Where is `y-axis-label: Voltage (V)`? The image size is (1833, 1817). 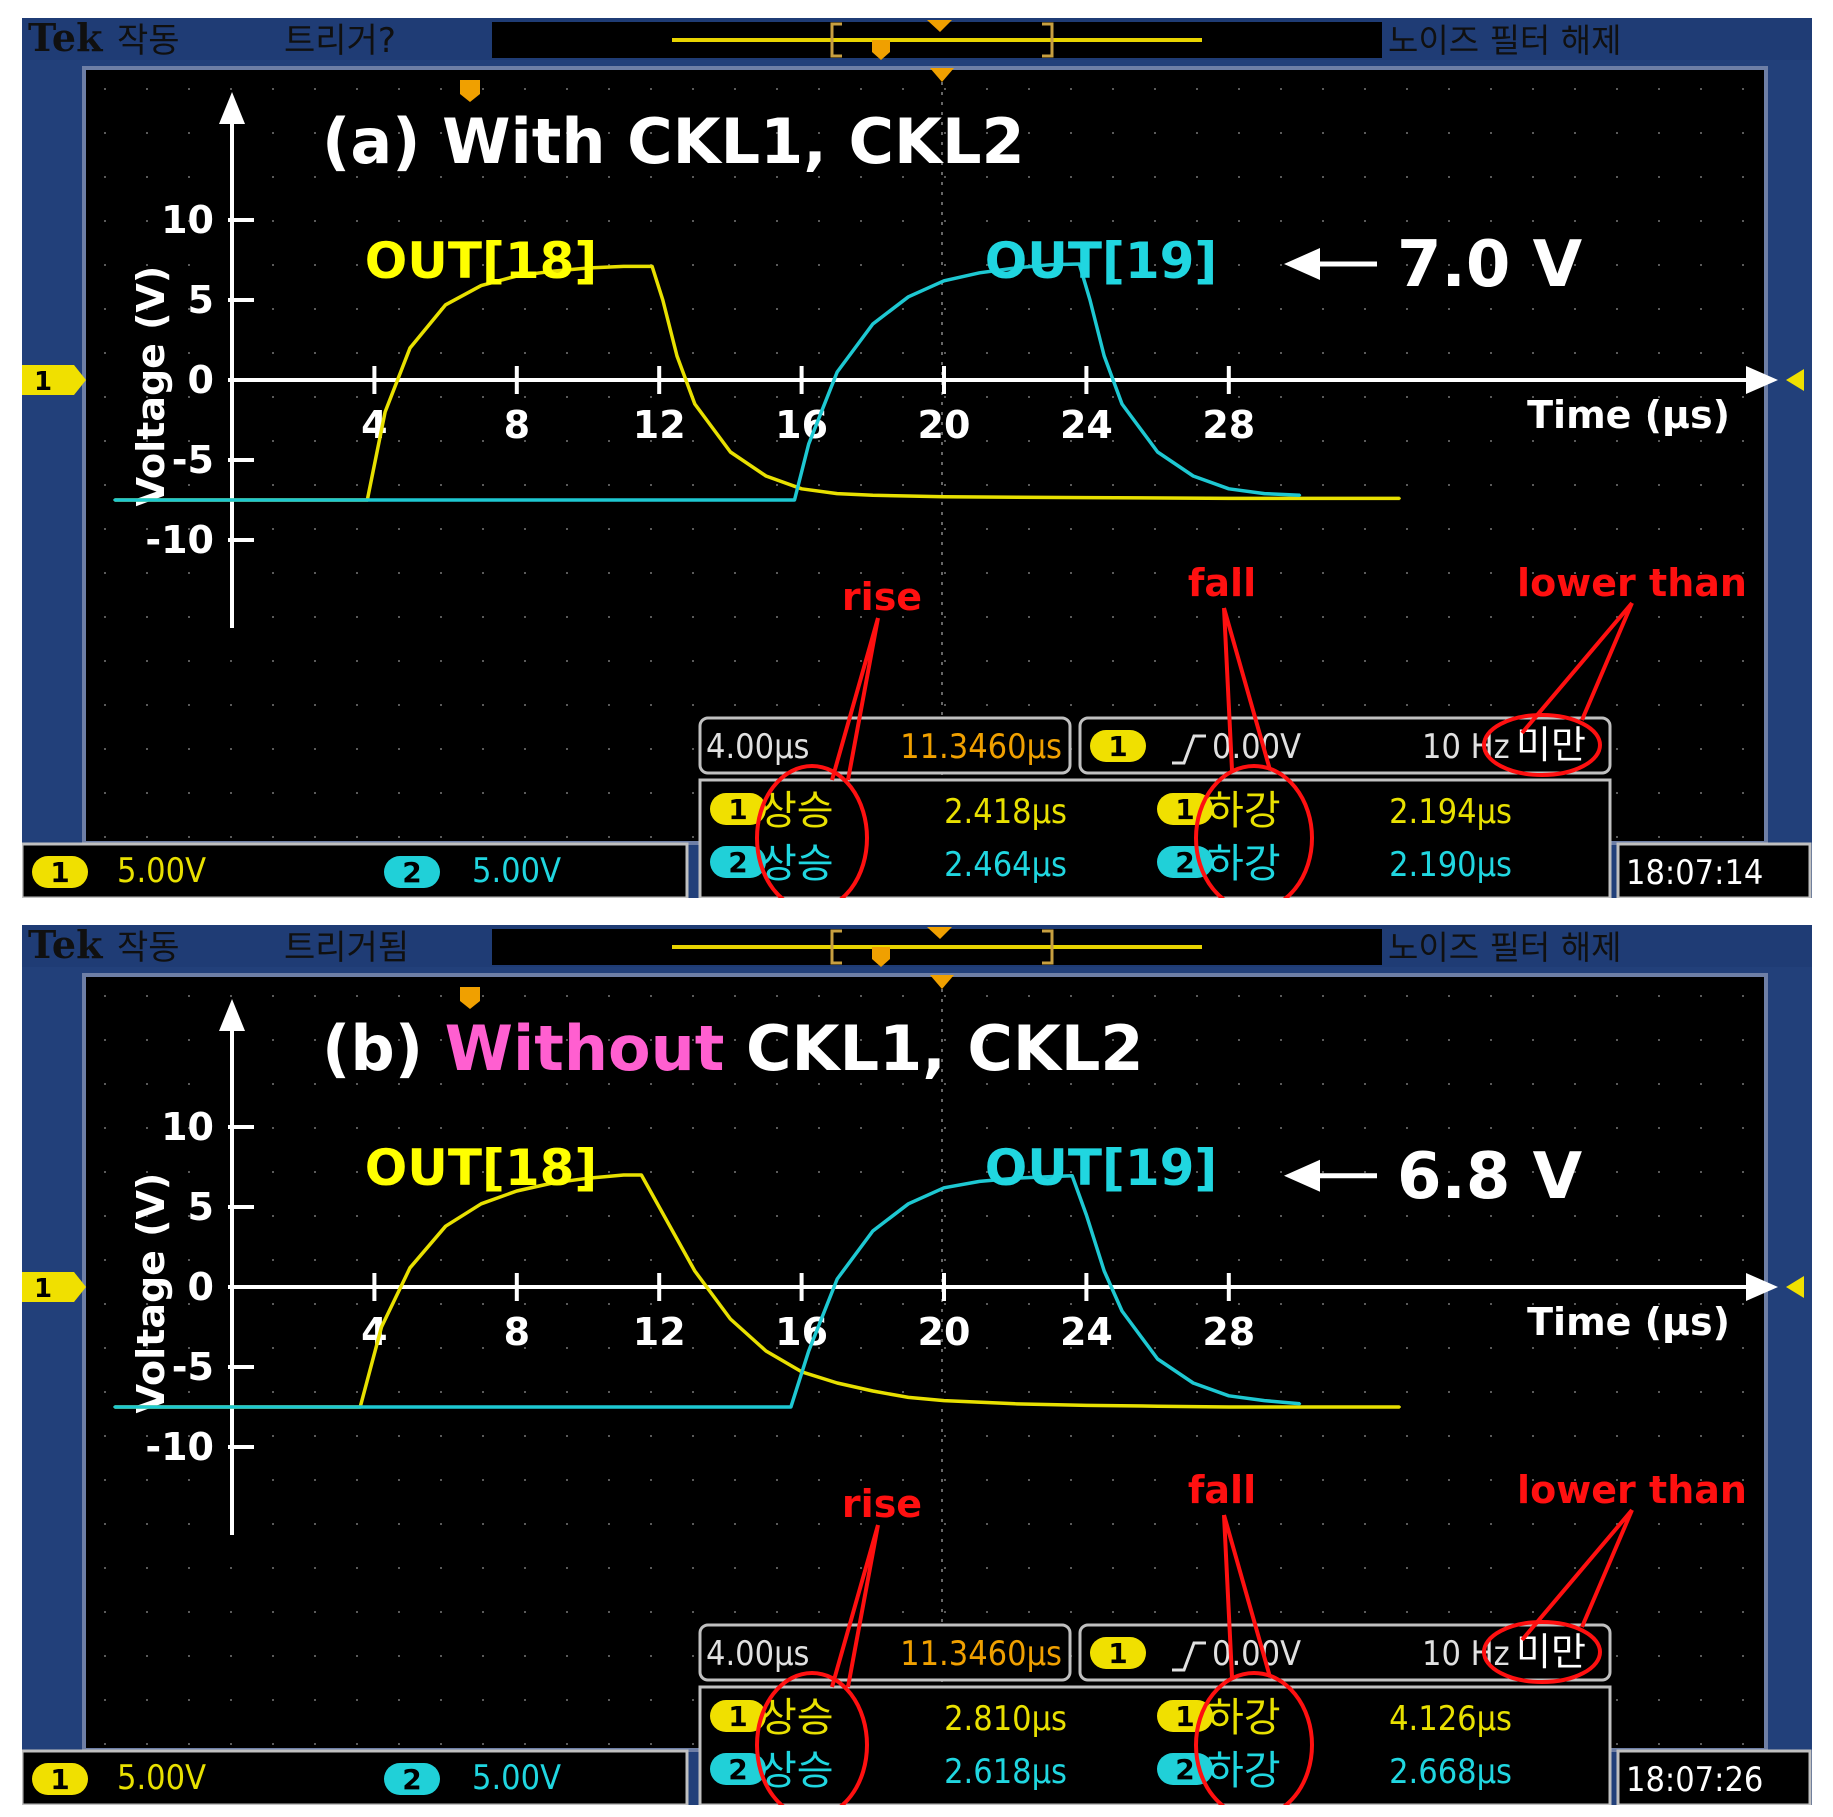 y-axis-label: Voltage (V) is located at coordinates (151, 386).